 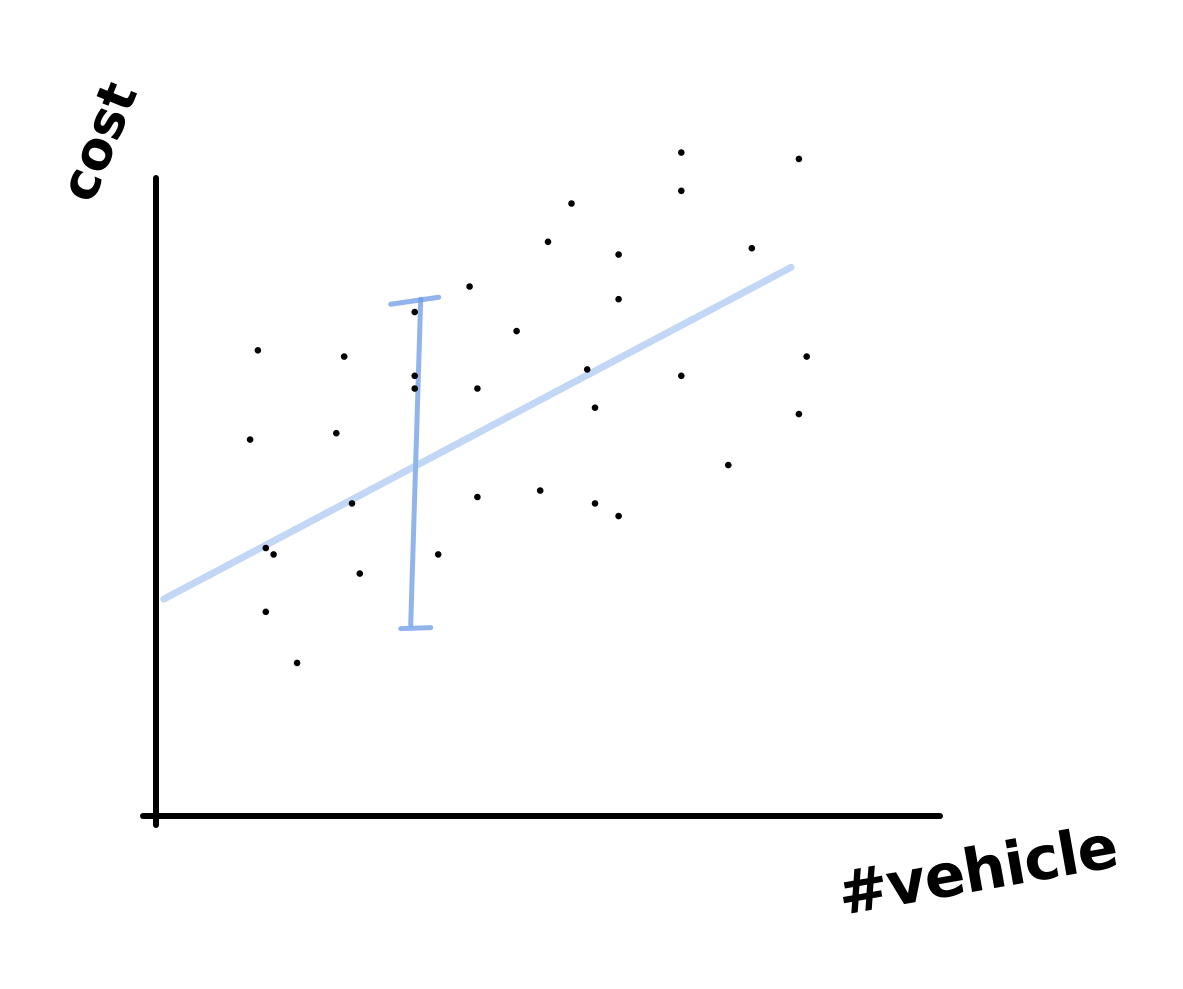 What do you see at coordinates (977, 871) in the screenshot?
I see `x-axis-label: #vehicle` at bounding box center [977, 871].